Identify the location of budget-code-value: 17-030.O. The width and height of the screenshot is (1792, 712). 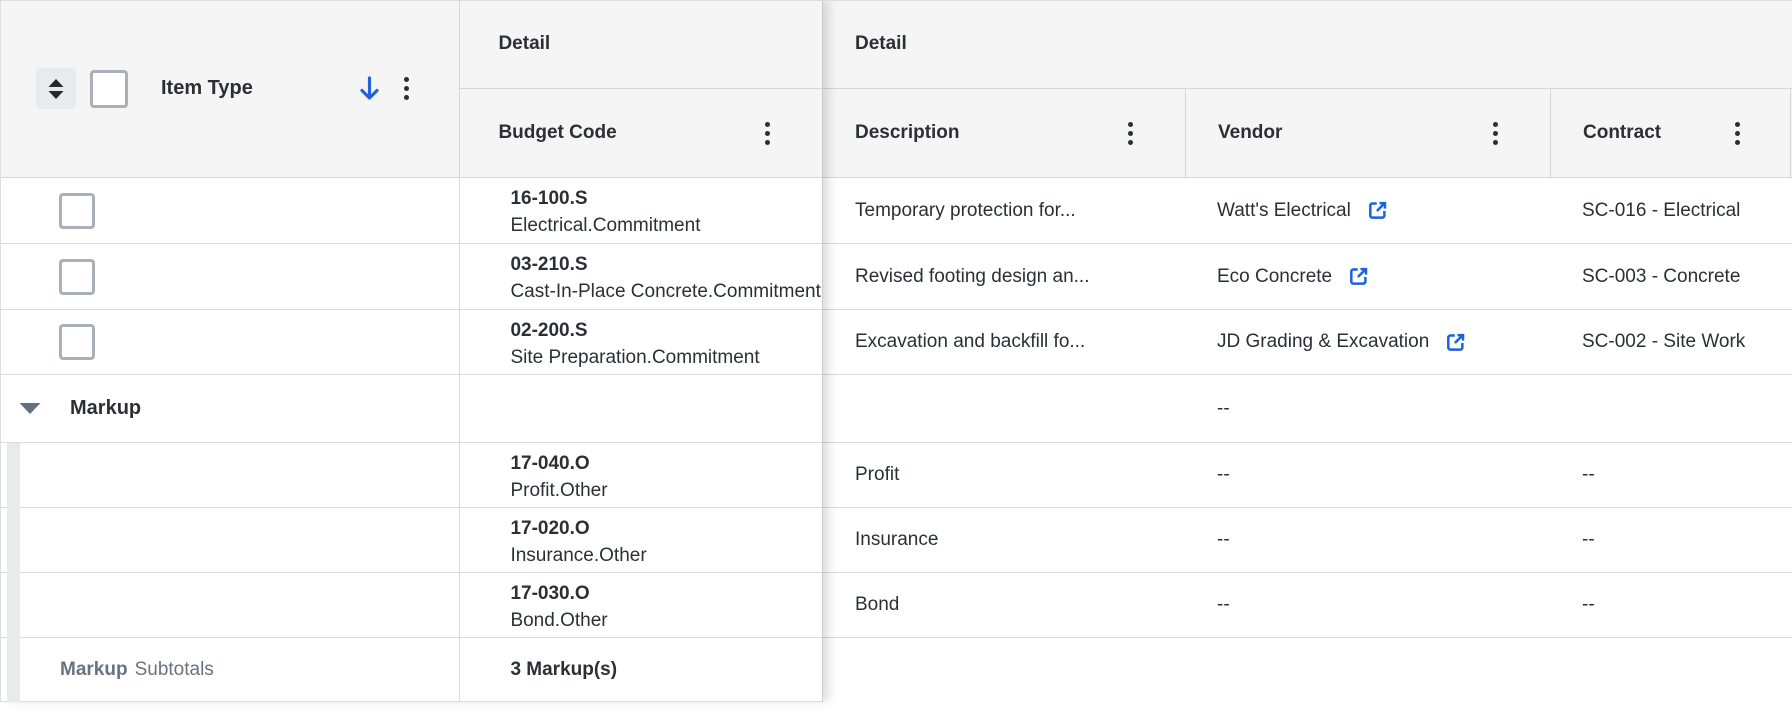
(550, 593).